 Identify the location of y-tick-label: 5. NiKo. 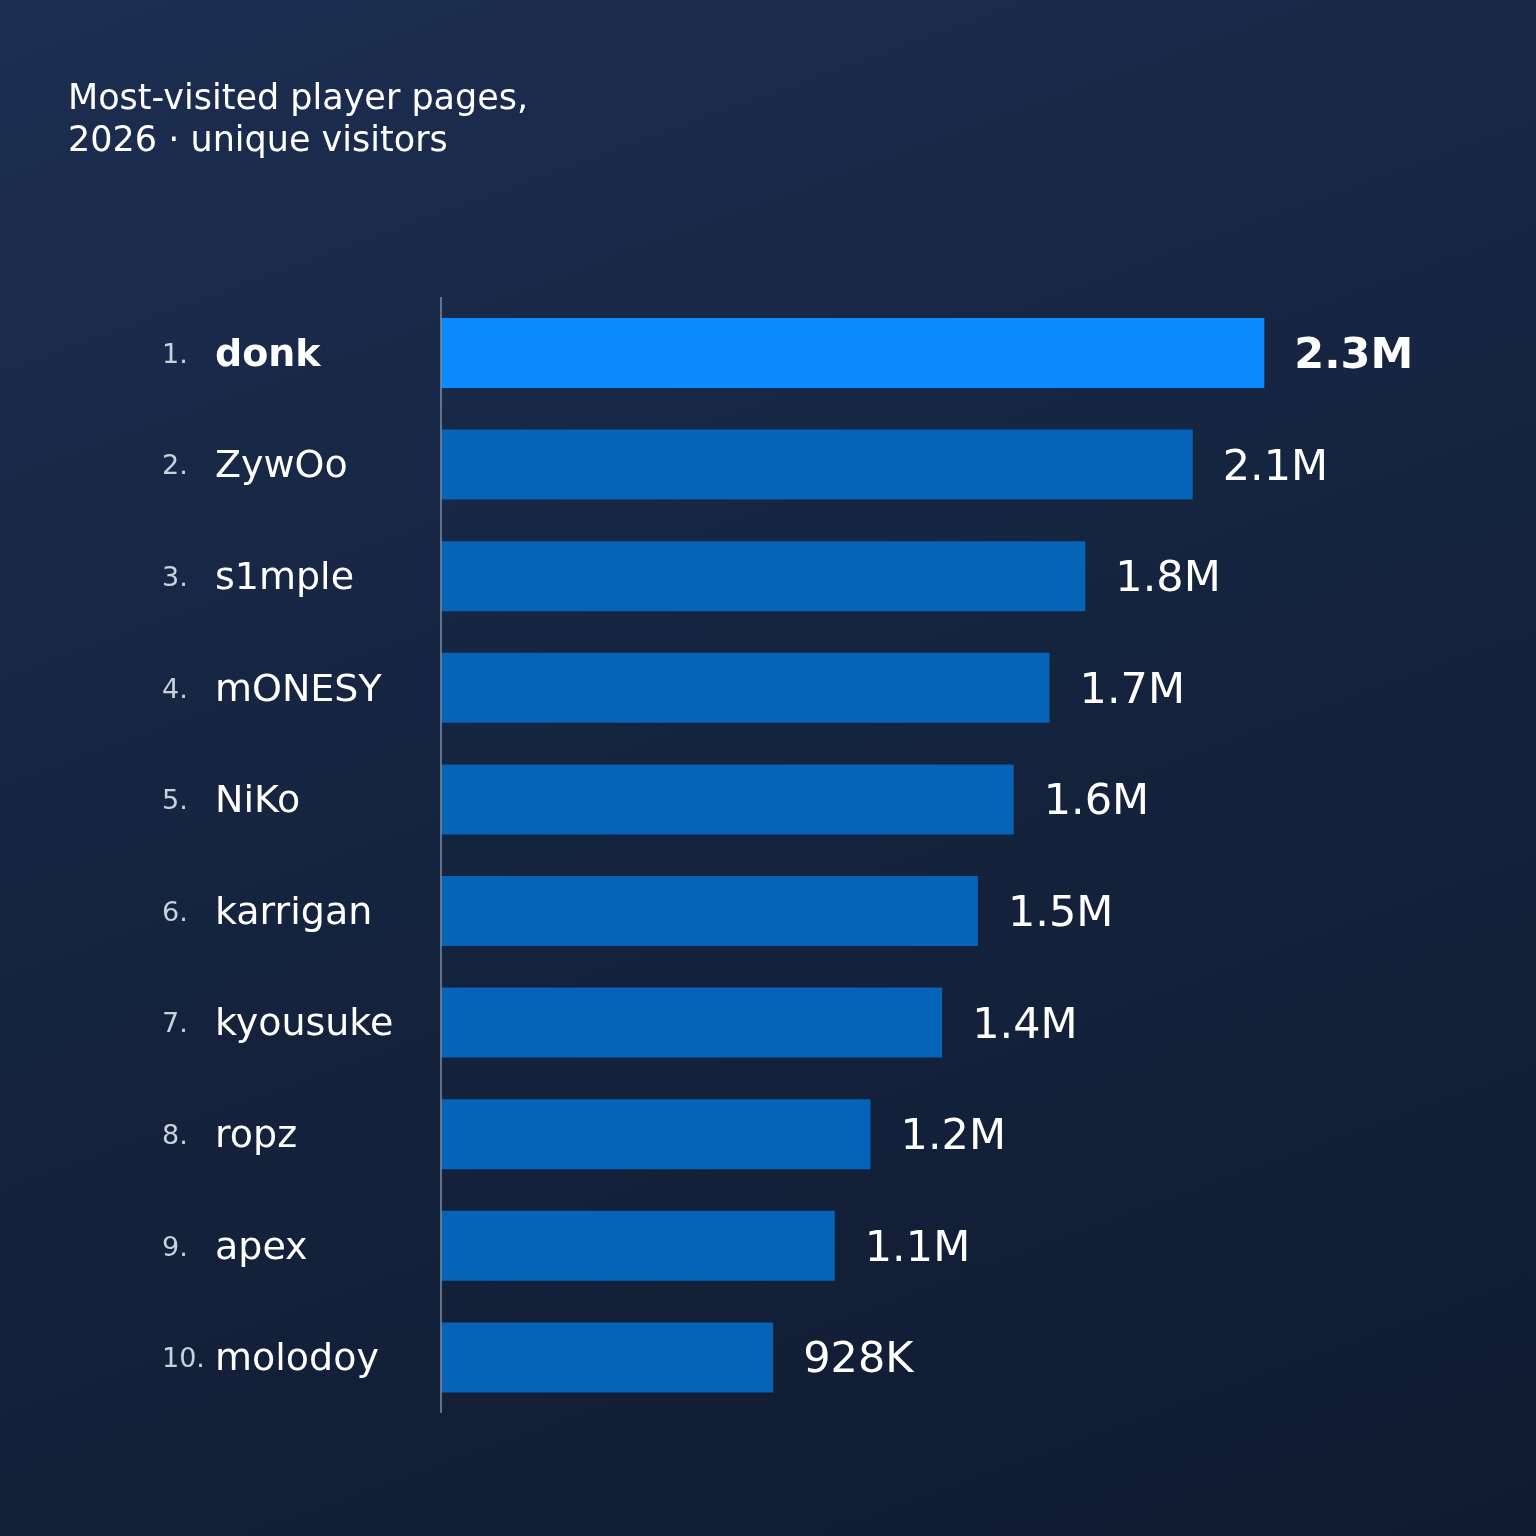
(231, 799).